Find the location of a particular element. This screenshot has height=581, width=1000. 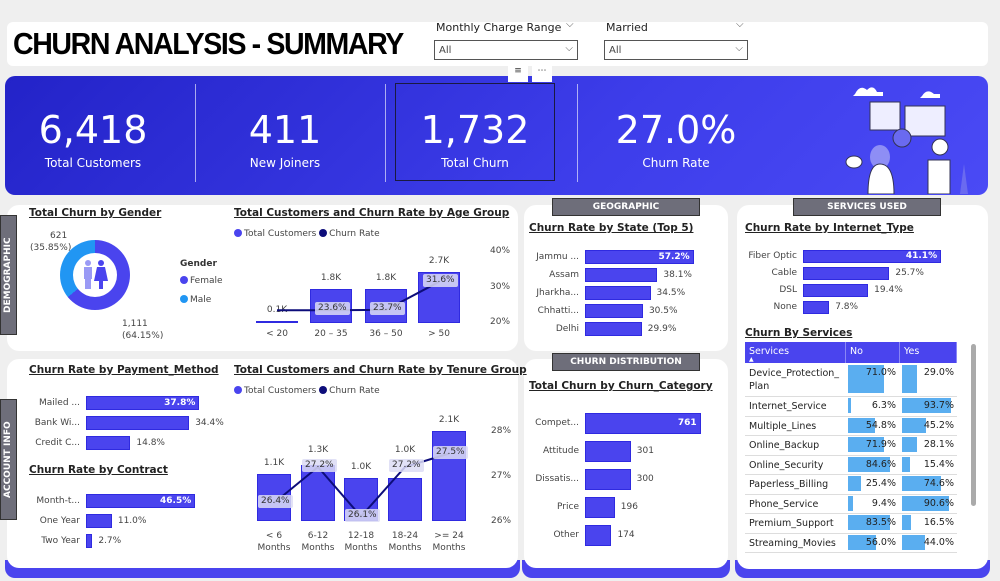

yes-value: 90.6% is located at coordinates (938, 503).